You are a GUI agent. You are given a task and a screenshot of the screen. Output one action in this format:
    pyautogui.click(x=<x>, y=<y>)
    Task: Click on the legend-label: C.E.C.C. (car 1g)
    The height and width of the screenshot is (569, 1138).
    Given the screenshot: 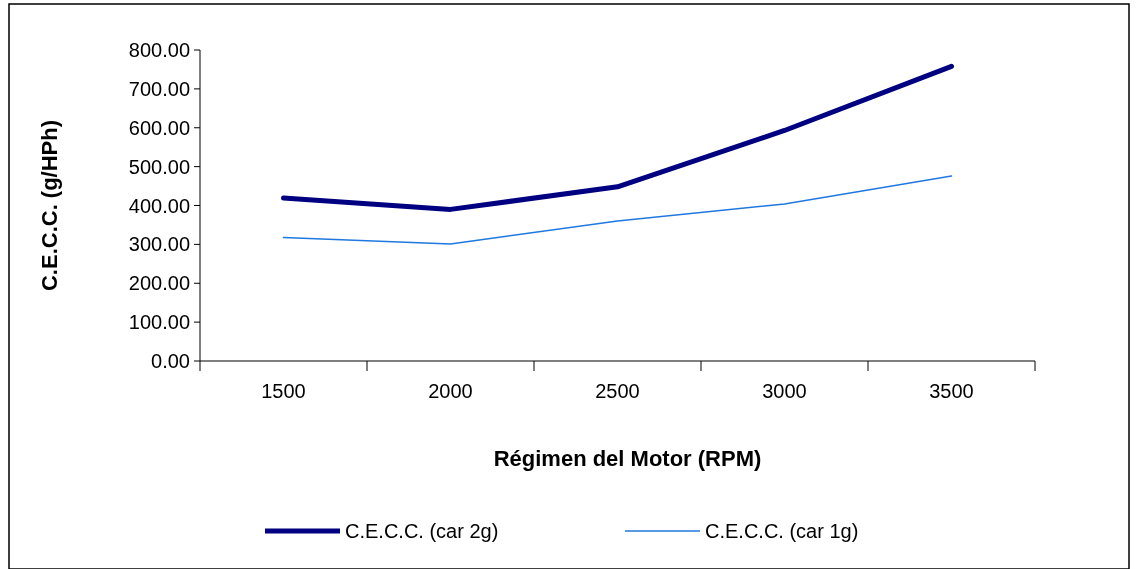 What is the action you would take?
    pyautogui.click(x=782, y=531)
    